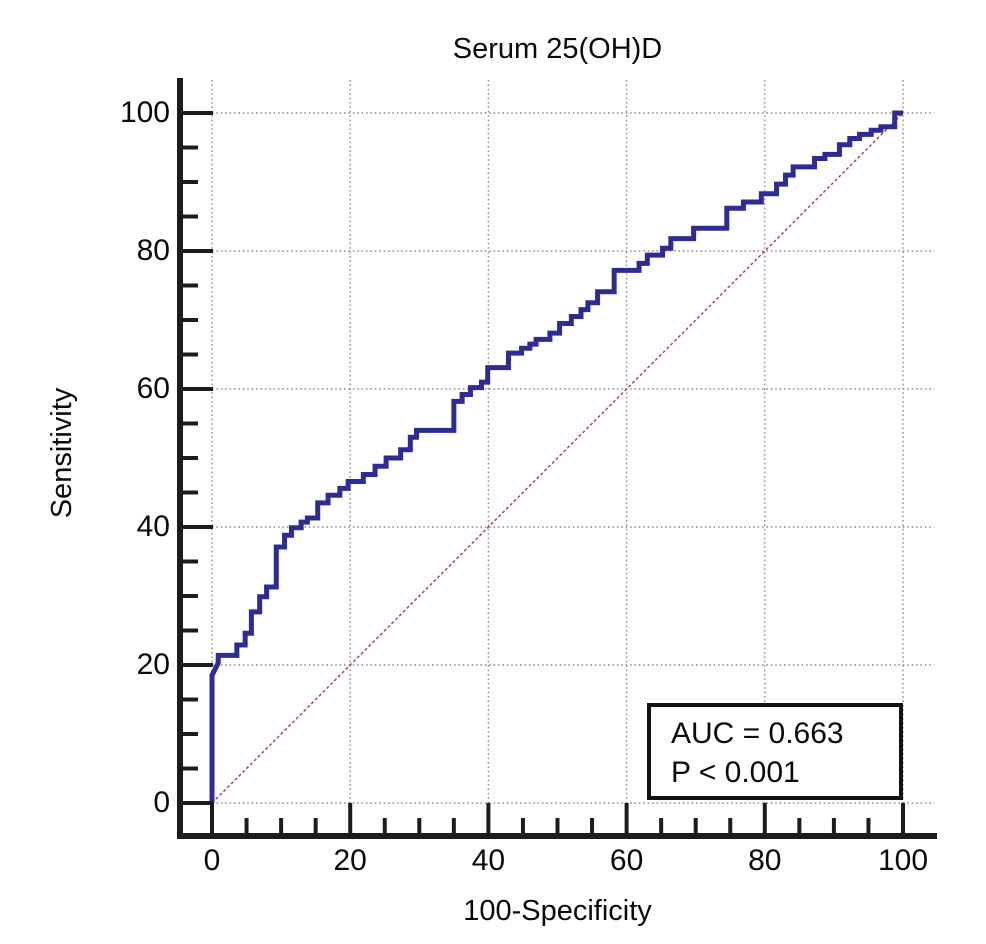 The image size is (986, 944). I want to click on auc-annotation-box: AUC = 0.663 P < 0.001, so click(775, 751).